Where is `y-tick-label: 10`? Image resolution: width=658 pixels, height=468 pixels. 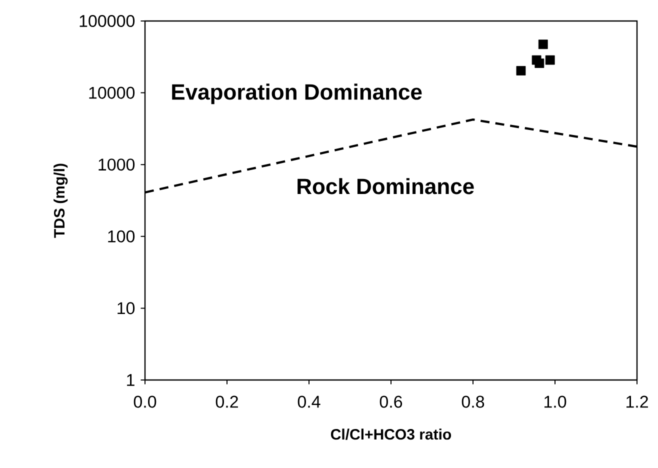 y-tick-label: 10 is located at coordinates (126, 308).